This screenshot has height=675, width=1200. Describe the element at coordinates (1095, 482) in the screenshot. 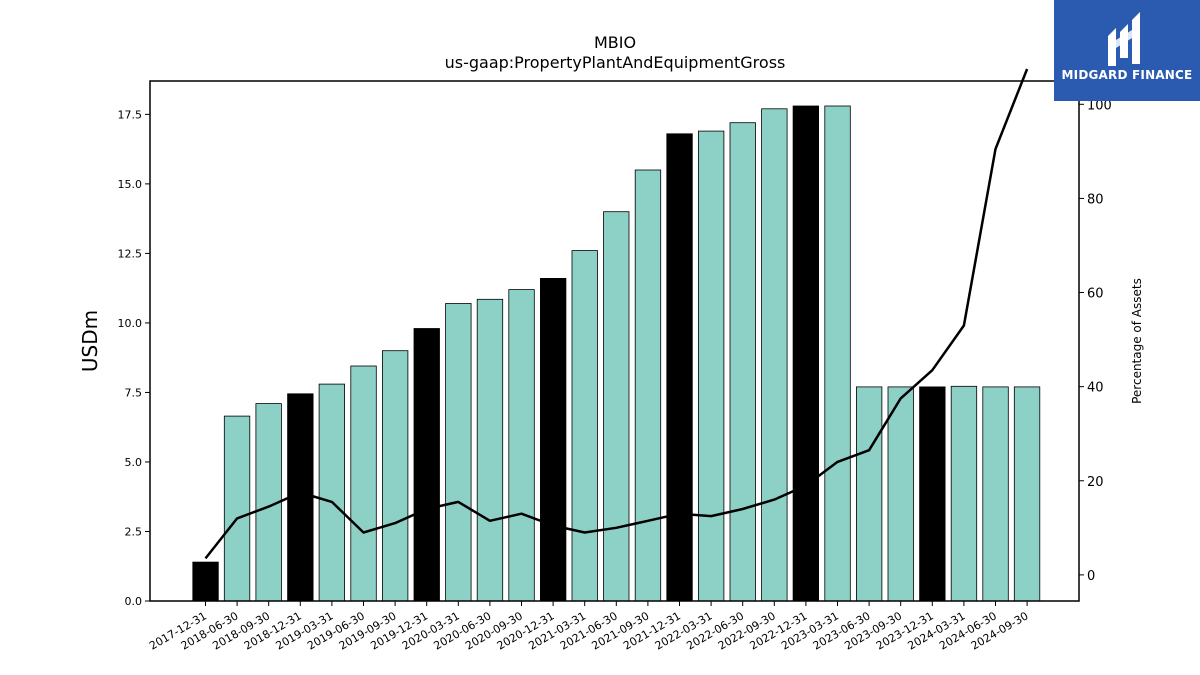

I see `y2-tick-label: 20` at that location.